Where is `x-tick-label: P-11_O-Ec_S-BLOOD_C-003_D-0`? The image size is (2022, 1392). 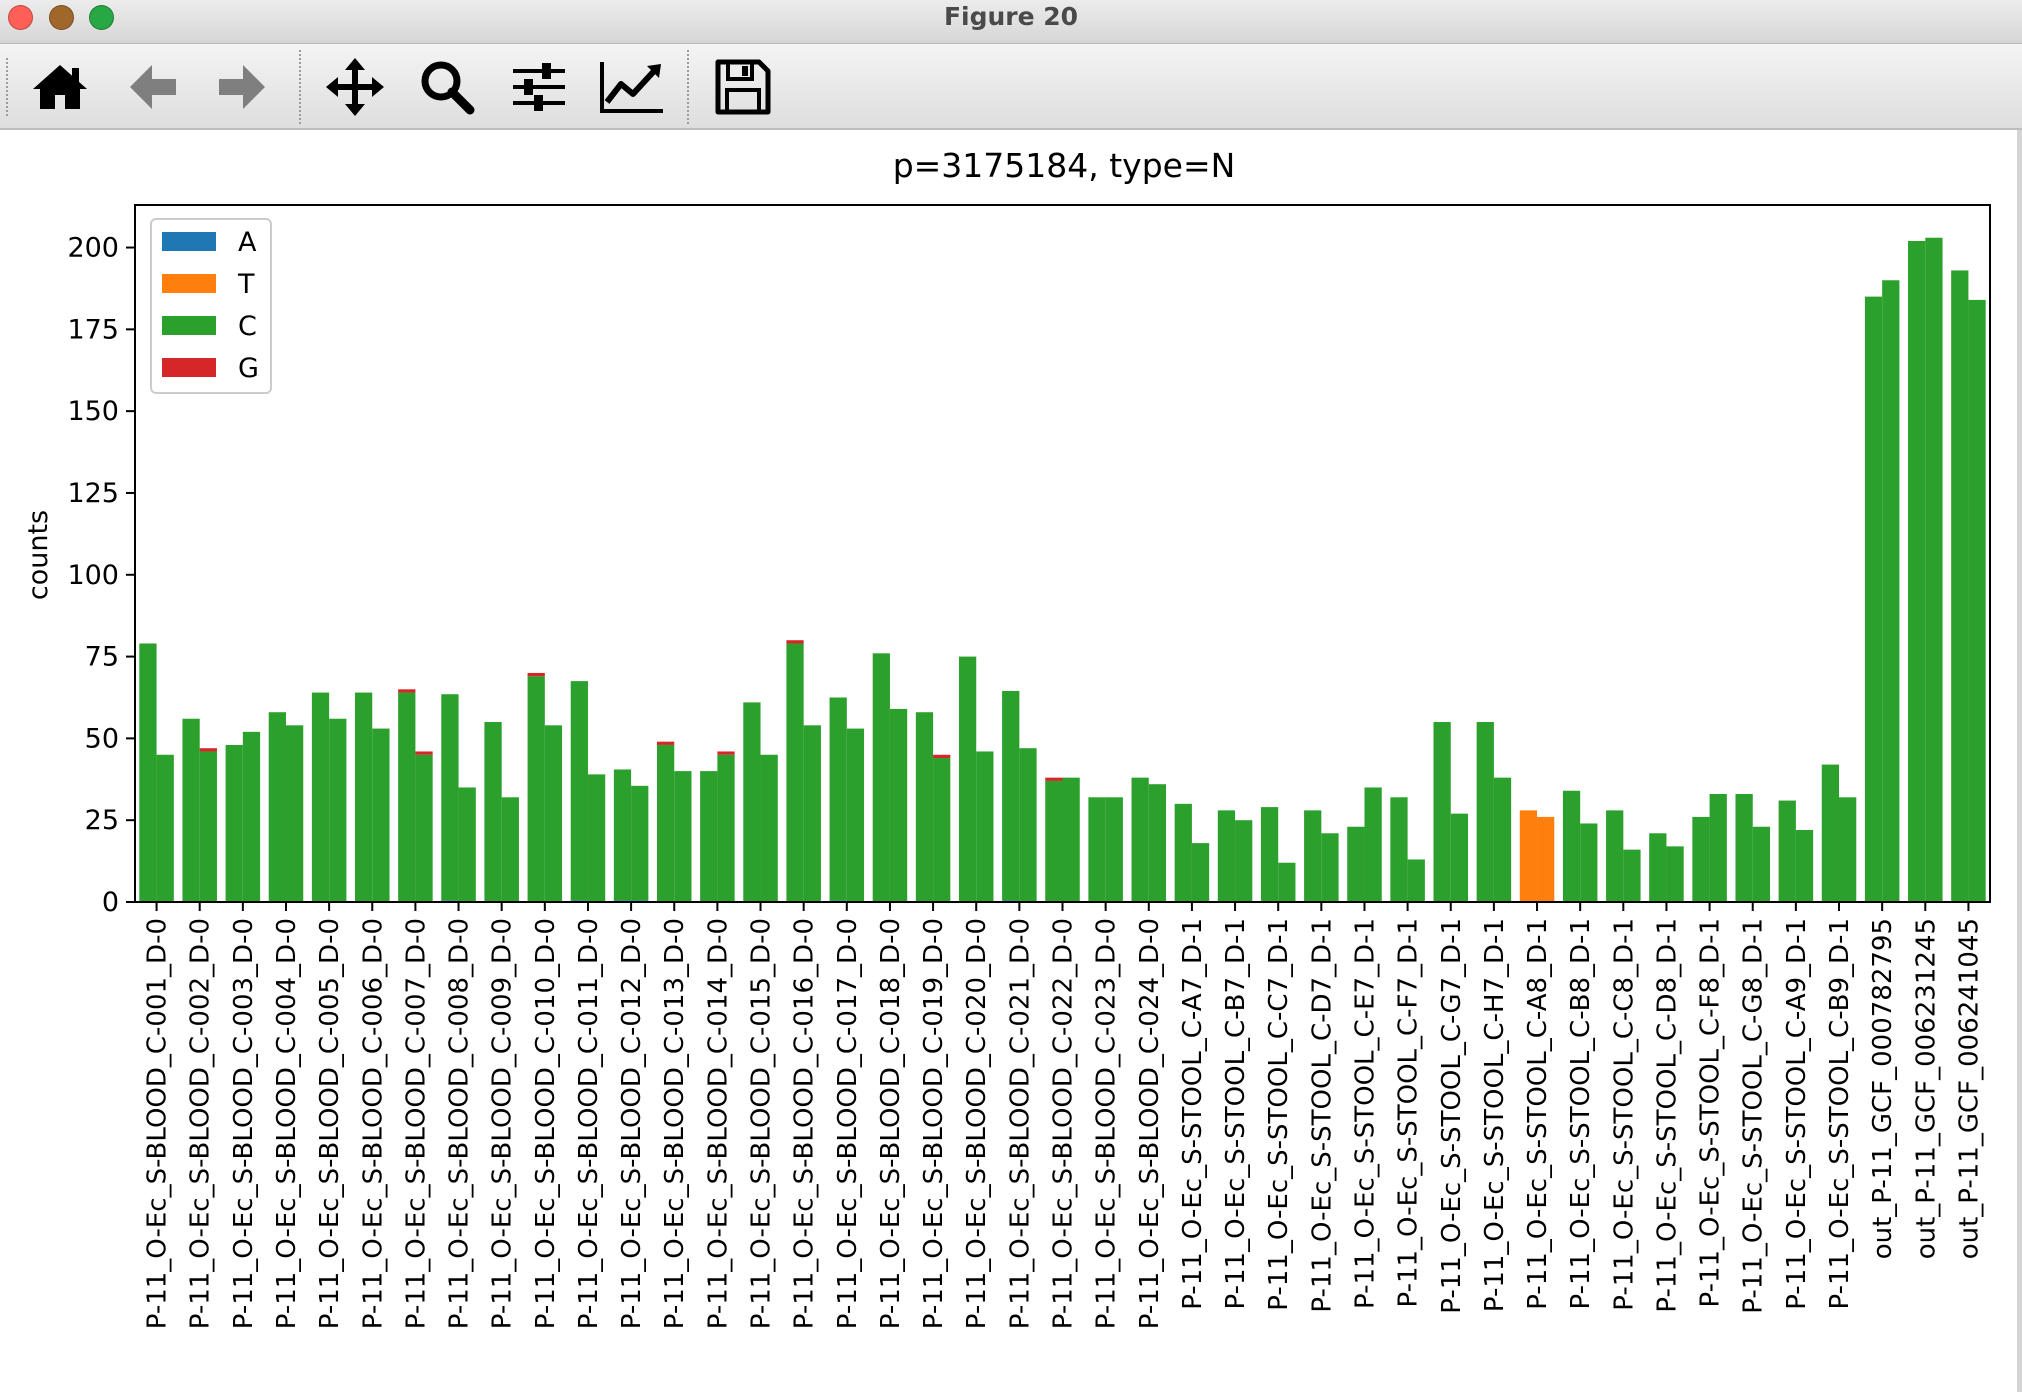
x-tick-label: P-11_O-Ec_S-BLOOD_C-003_D-0 is located at coordinates (244, 1123).